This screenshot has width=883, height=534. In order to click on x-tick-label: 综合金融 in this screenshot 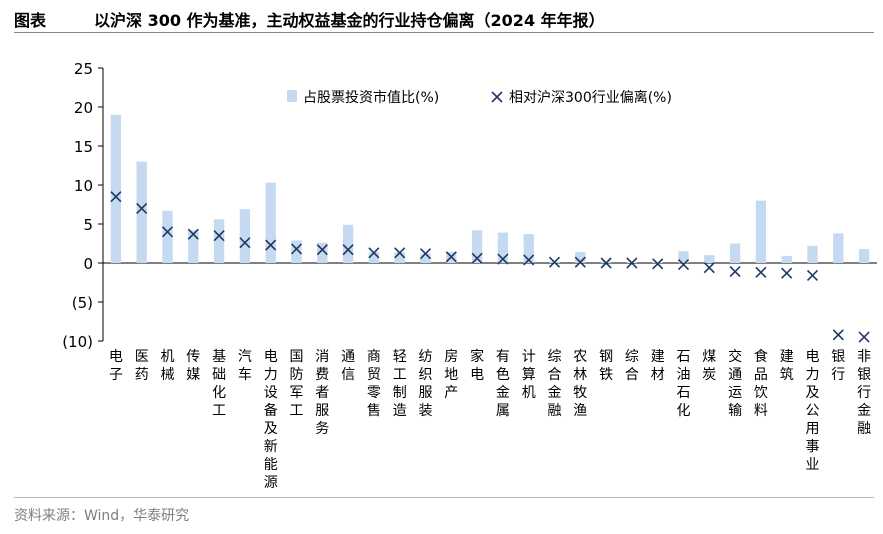, I will do `click(555, 384)`.